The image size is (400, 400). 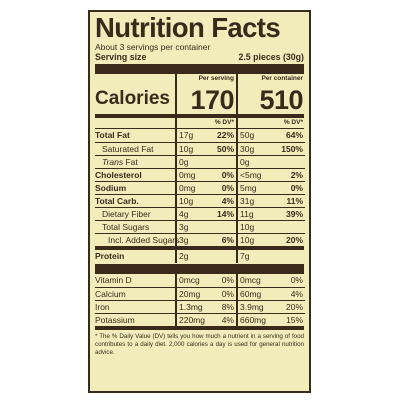 I want to click on amount-container: 7g, so click(x=245, y=256).